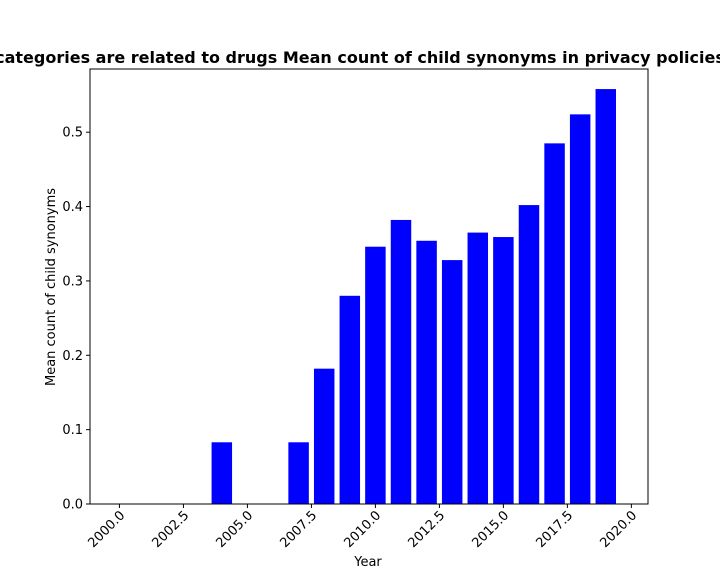  What do you see at coordinates (554, 529) in the screenshot?
I see `x-tick-label: 2017.5` at bounding box center [554, 529].